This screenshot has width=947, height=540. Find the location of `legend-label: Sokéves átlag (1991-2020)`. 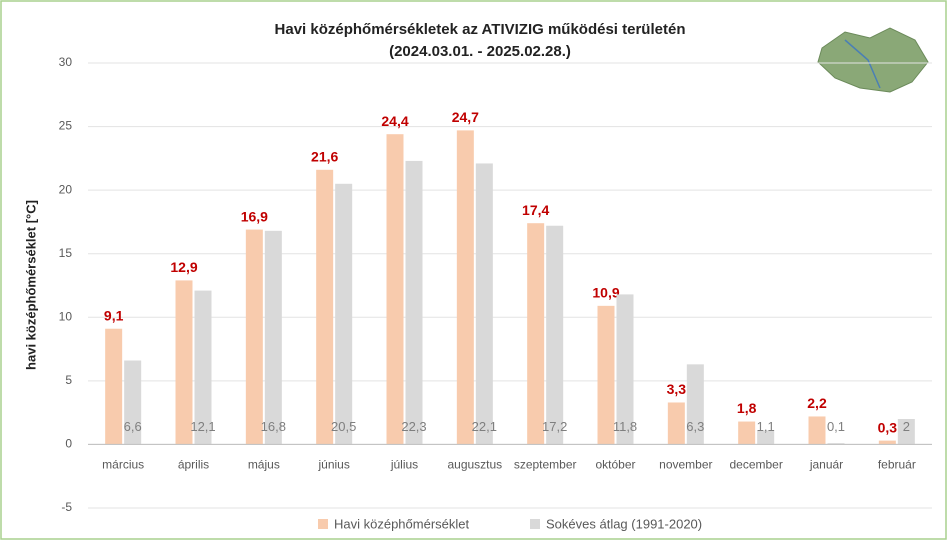

legend-label: Sokéves átlag (1991-2020) is located at coordinates (624, 523).